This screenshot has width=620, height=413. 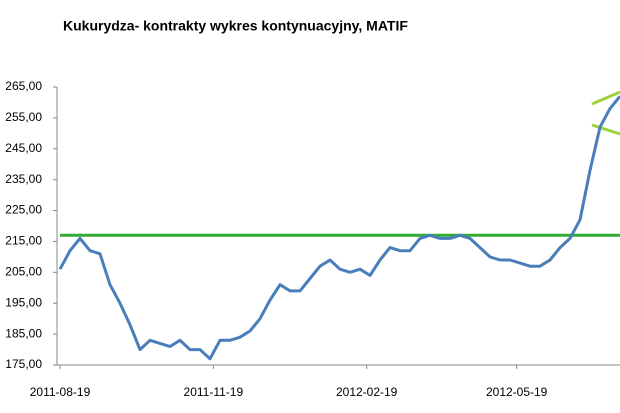 I want to click on y-tick-label: 265,00, so click(x=23, y=86).